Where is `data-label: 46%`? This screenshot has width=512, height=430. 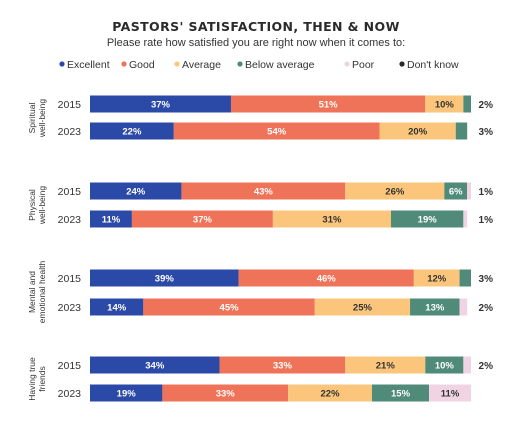
data-label: 46% is located at coordinates (327, 279).